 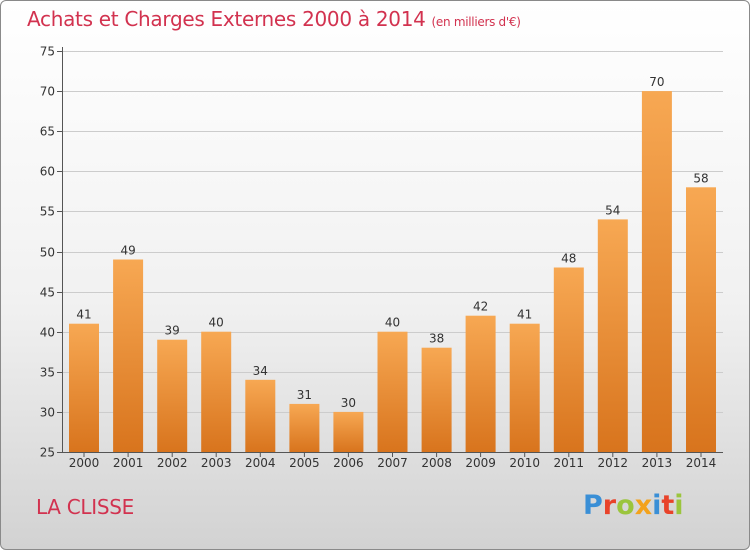 What do you see at coordinates (613, 463) in the screenshot?
I see `x-tick-label: 2012` at bounding box center [613, 463].